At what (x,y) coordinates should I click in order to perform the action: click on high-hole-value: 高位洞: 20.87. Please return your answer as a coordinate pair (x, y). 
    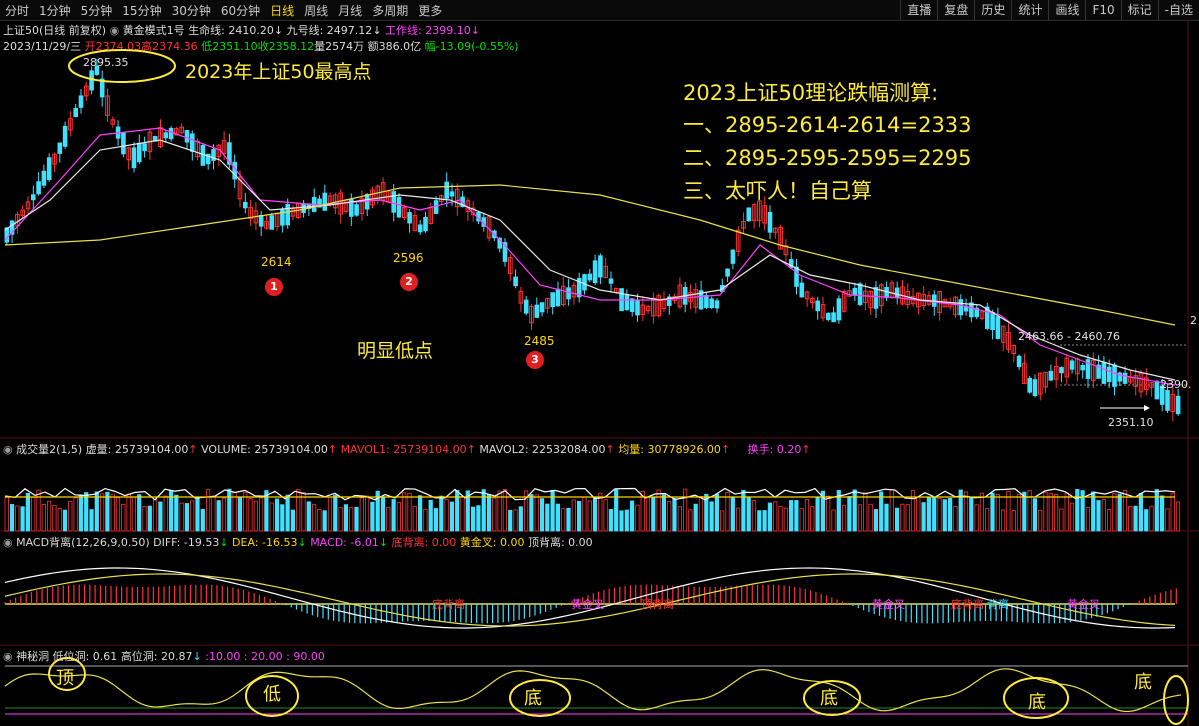
    Looking at the image, I should click on (156, 656).